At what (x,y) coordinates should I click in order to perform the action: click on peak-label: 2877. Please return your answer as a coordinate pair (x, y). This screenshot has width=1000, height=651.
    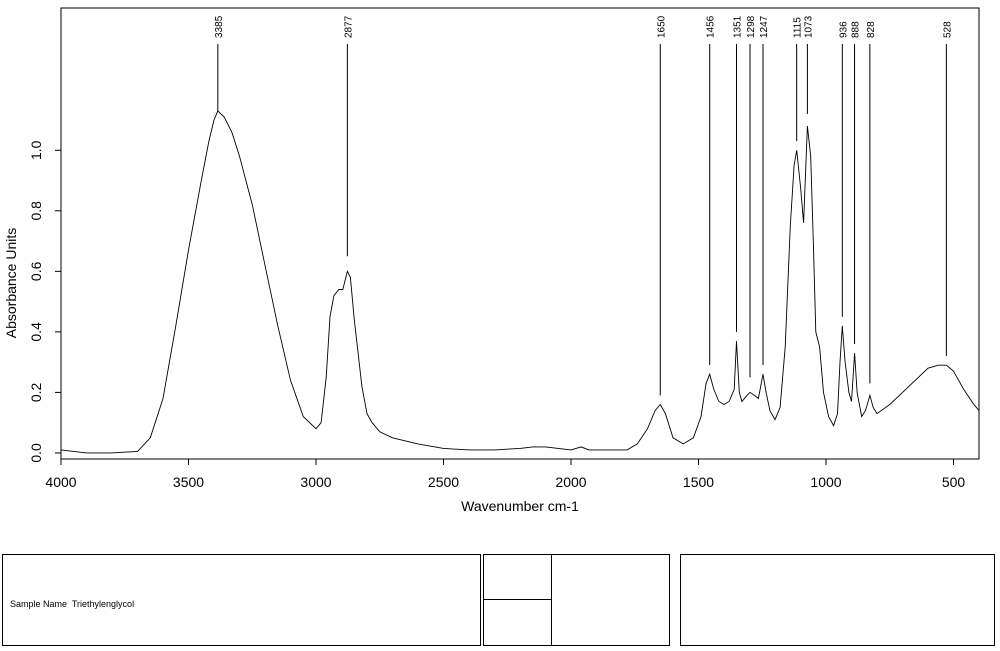
    Looking at the image, I should click on (348, 26).